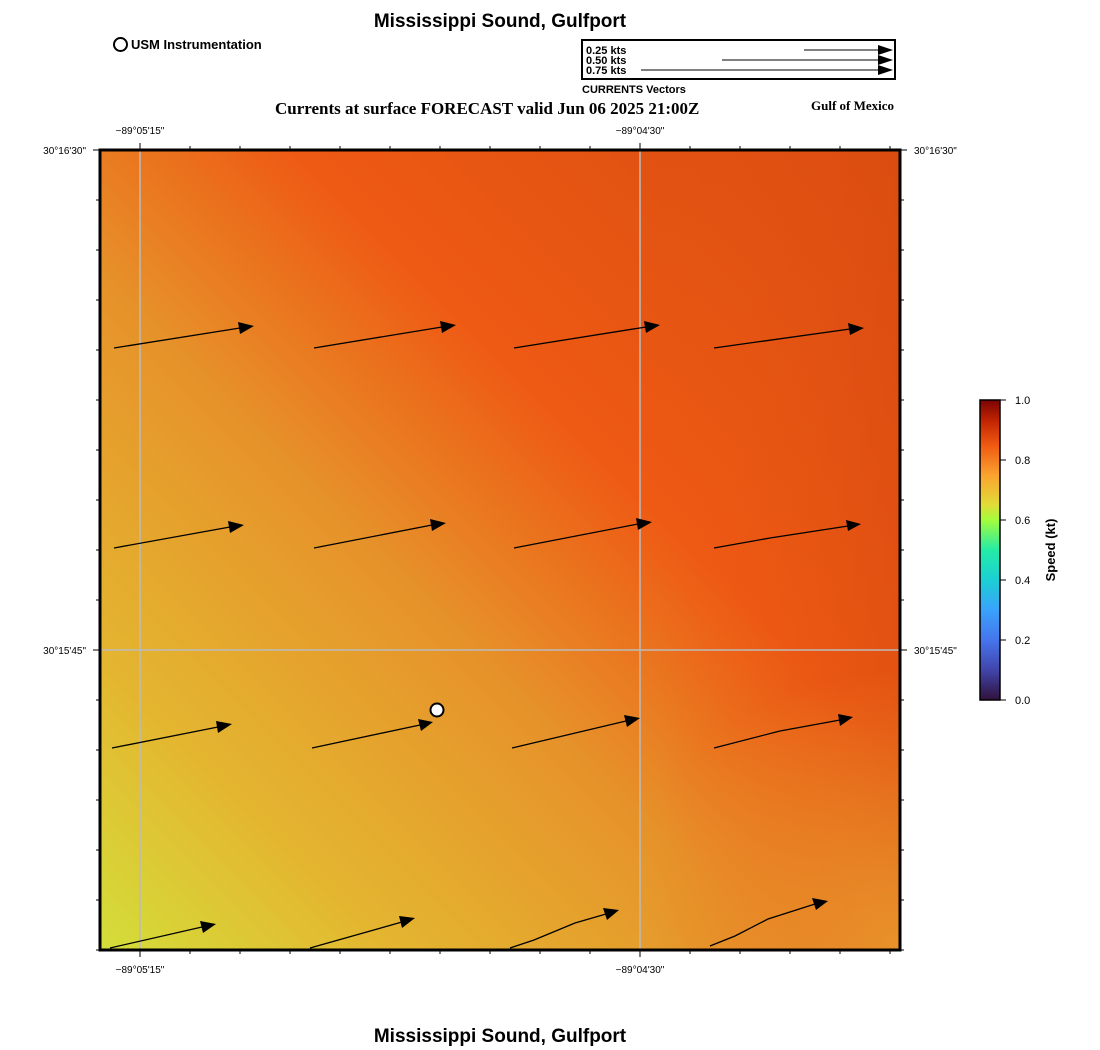 This screenshot has width=1100, height=1050. Describe the element at coordinates (500, 21) in the screenshot. I see `map-title: Mississippi Sound, Gulfport` at that location.